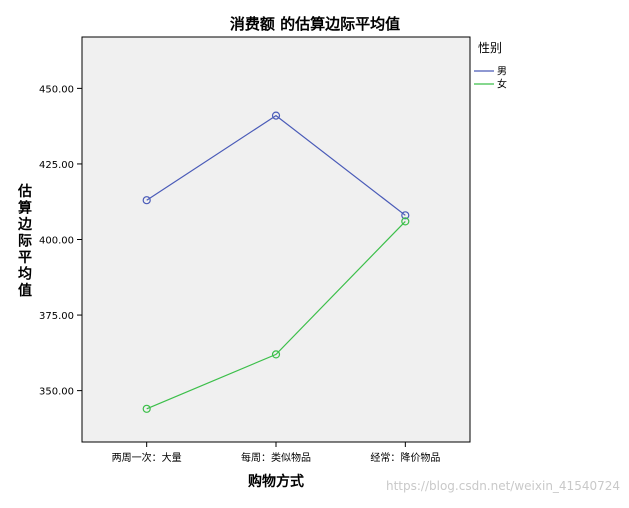 This screenshot has height=508, width=629. I want to click on y-tick-label: 400.00, so click(56, 241).